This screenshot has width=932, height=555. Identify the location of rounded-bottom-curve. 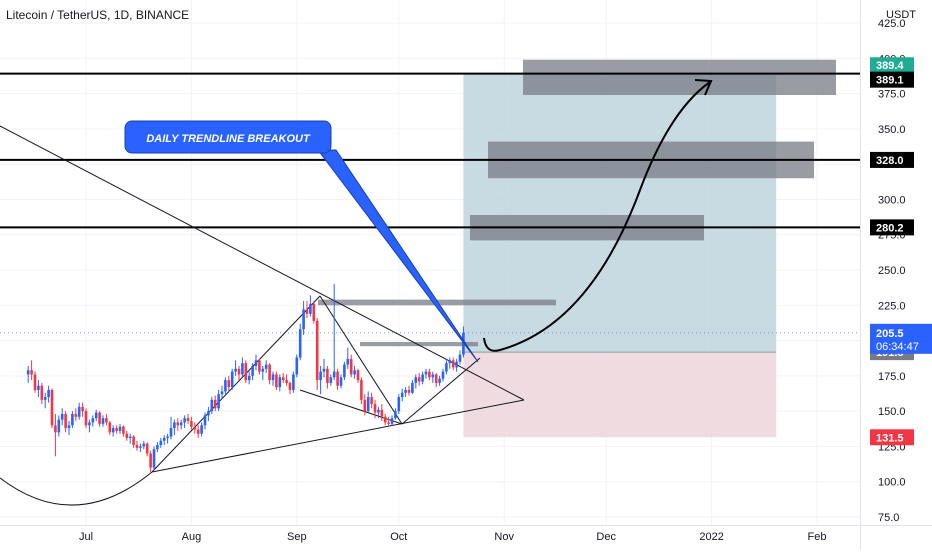
(76, 488).